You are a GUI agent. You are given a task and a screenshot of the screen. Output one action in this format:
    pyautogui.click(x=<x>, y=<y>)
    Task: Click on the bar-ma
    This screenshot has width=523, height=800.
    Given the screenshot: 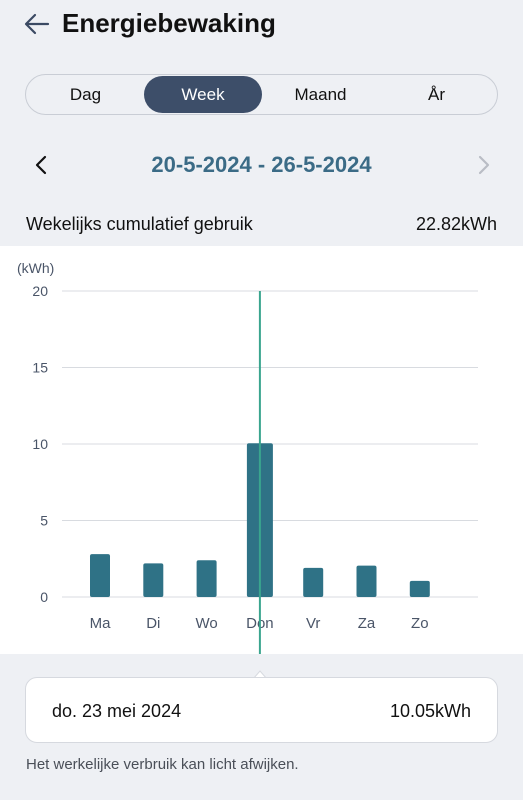 What is the action you would take?
    pyautogui.click(x=100, y=575)
    